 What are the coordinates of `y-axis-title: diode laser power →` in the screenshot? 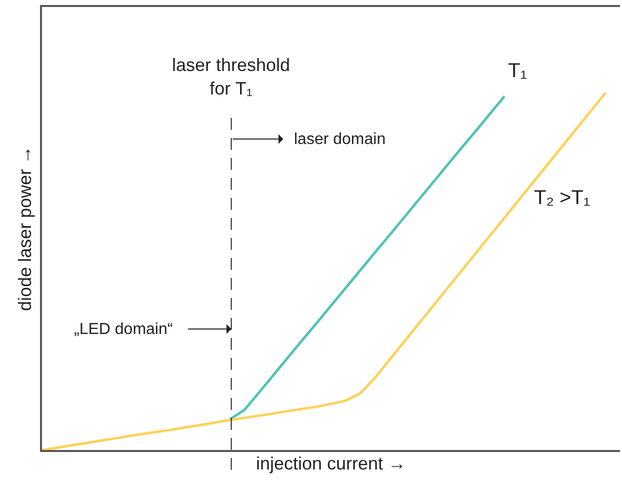 It's located at (24, 229).